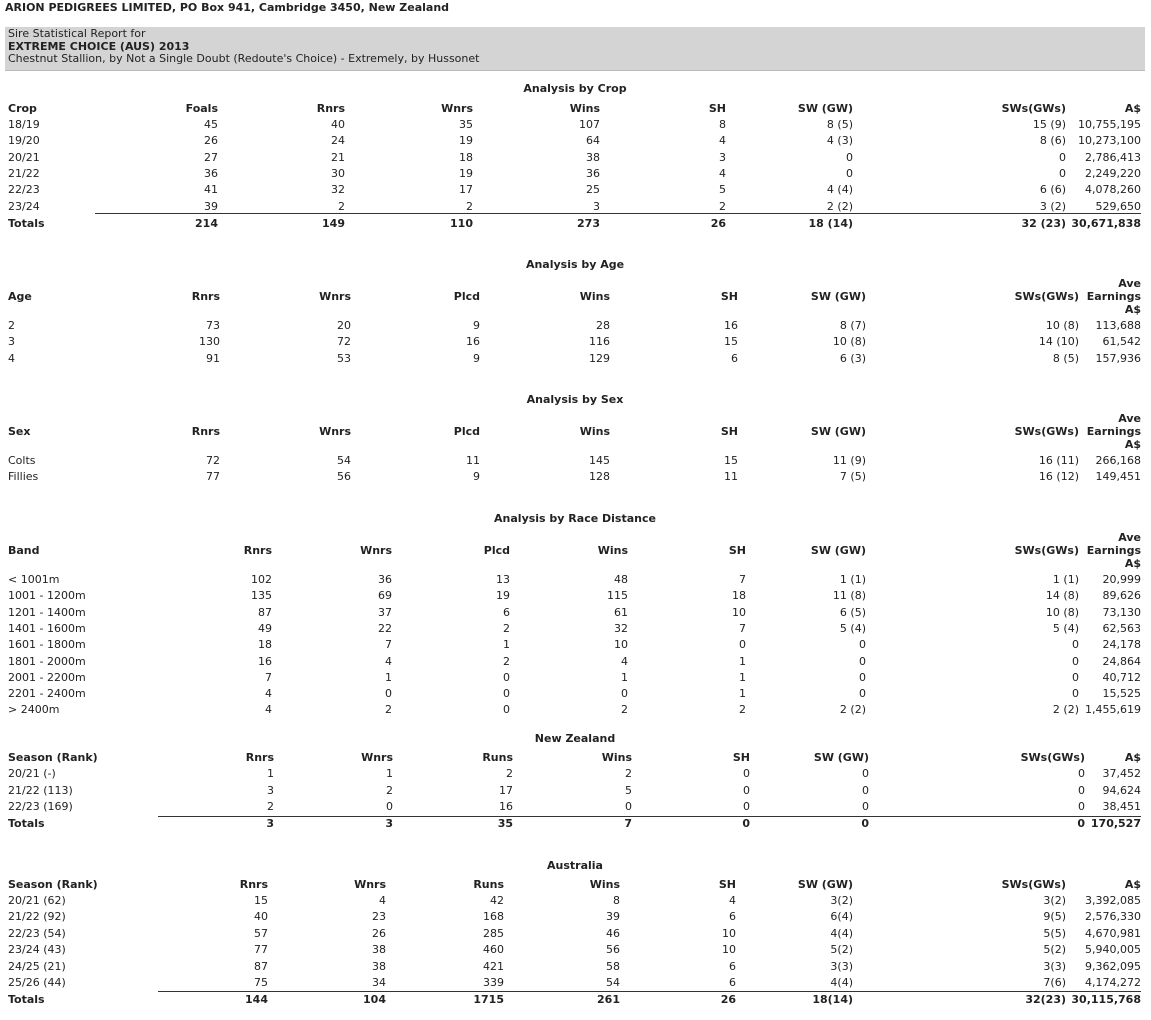 The width and height of the screenshot is (1151, 1020). What do you see at coordinates (1062, 325) in the screenshot?
I see `cell: 10 (8)` at bounding box center [1062, 325].